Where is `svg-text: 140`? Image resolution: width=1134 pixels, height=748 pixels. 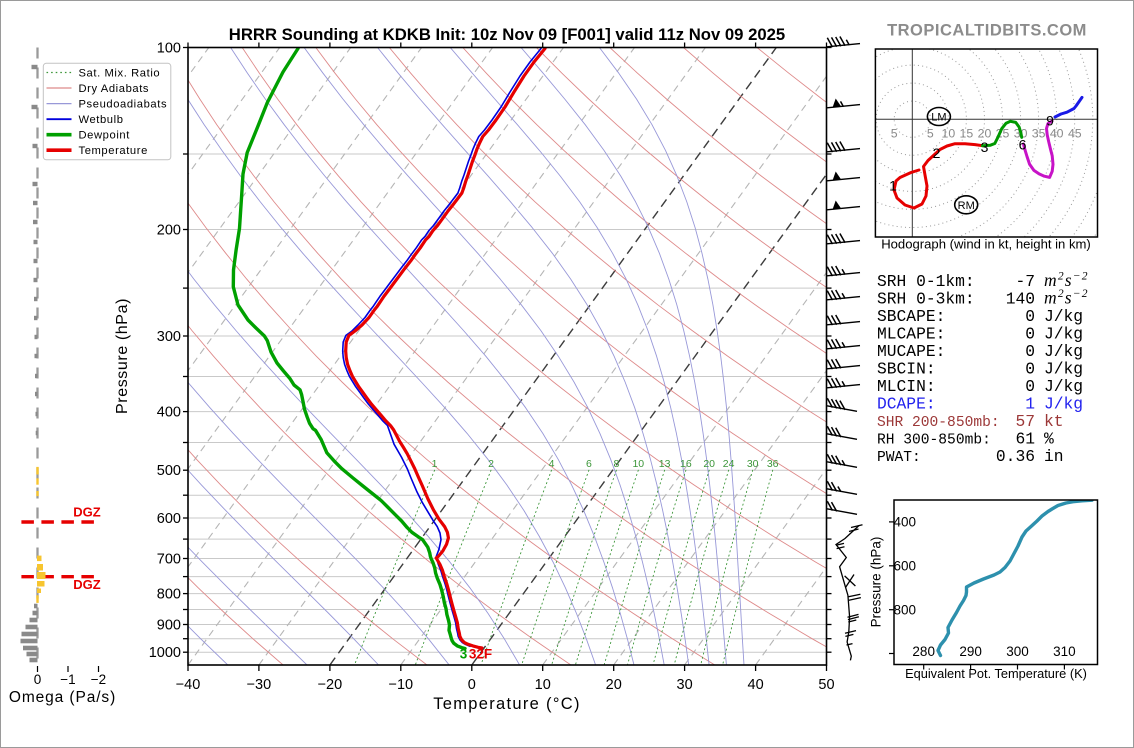
svg-text: 140 is located at coordinates (1020, 298).